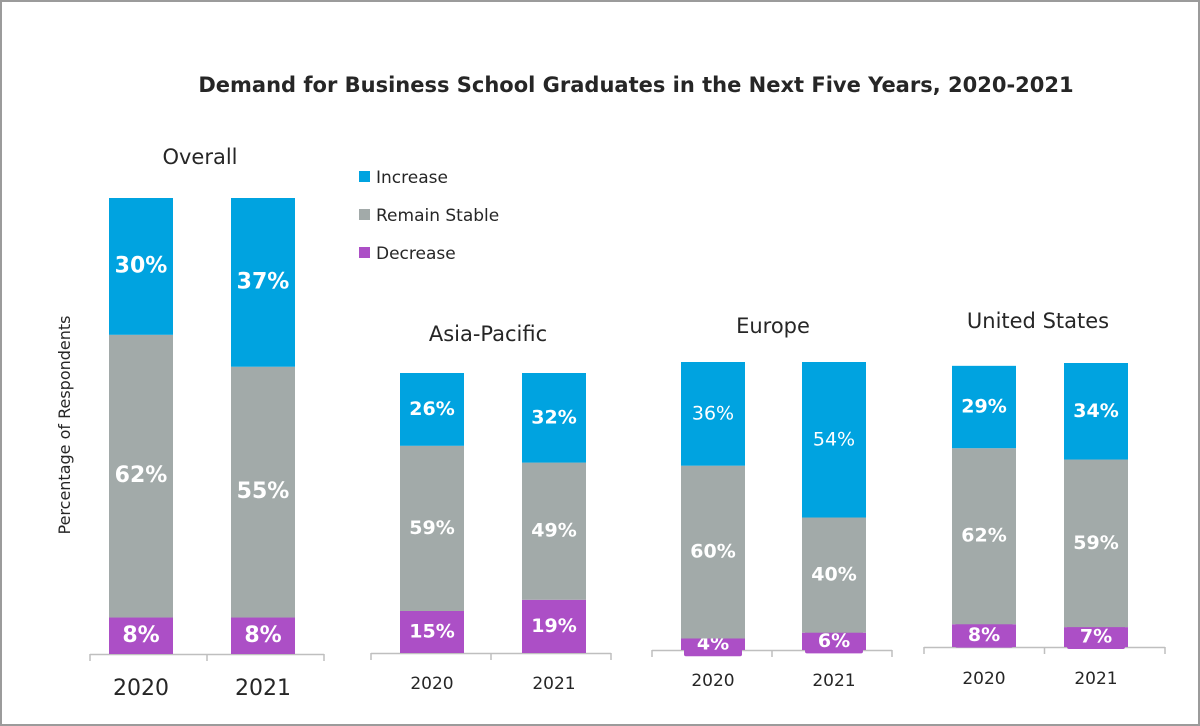 The image size is (1200, 726). I want to click on value-label-asia-pacific-2021-decrease: 19%, so click(553, 626).